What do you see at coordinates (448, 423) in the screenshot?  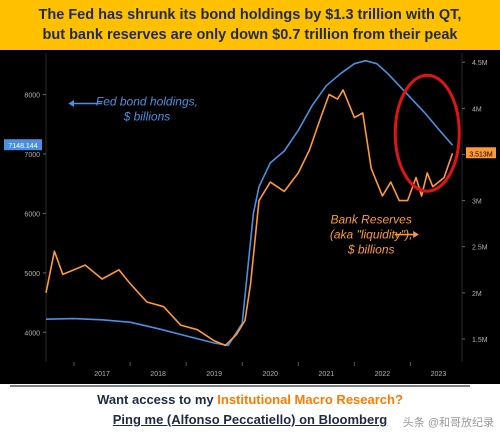 I see `watermark: 头条 @和哥放纪录` at bounding box center [448, 423].